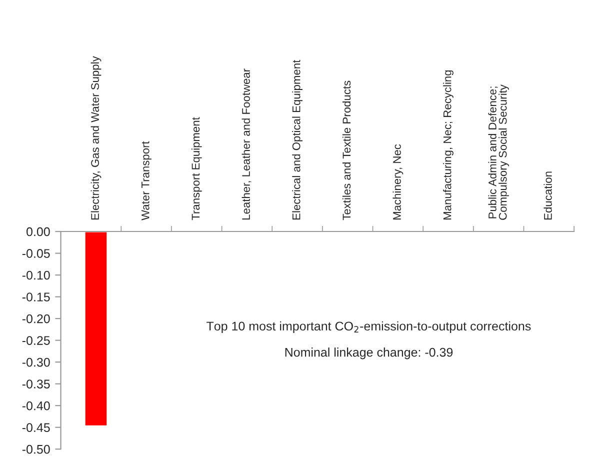  What do you see at coordinates (36, 449) in the screenshot?
I see `y-tick-label: -0.50` at bounding box center [36, 449].